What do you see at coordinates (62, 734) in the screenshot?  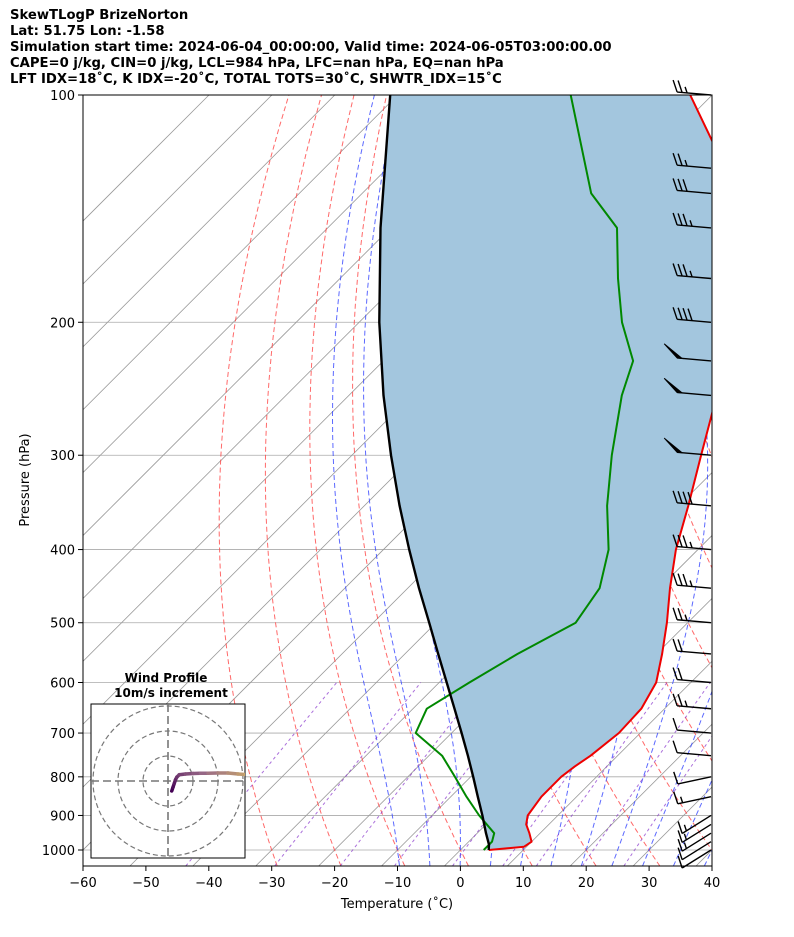 I see `y-tick-label: 700` at bounding box center [62, 734].